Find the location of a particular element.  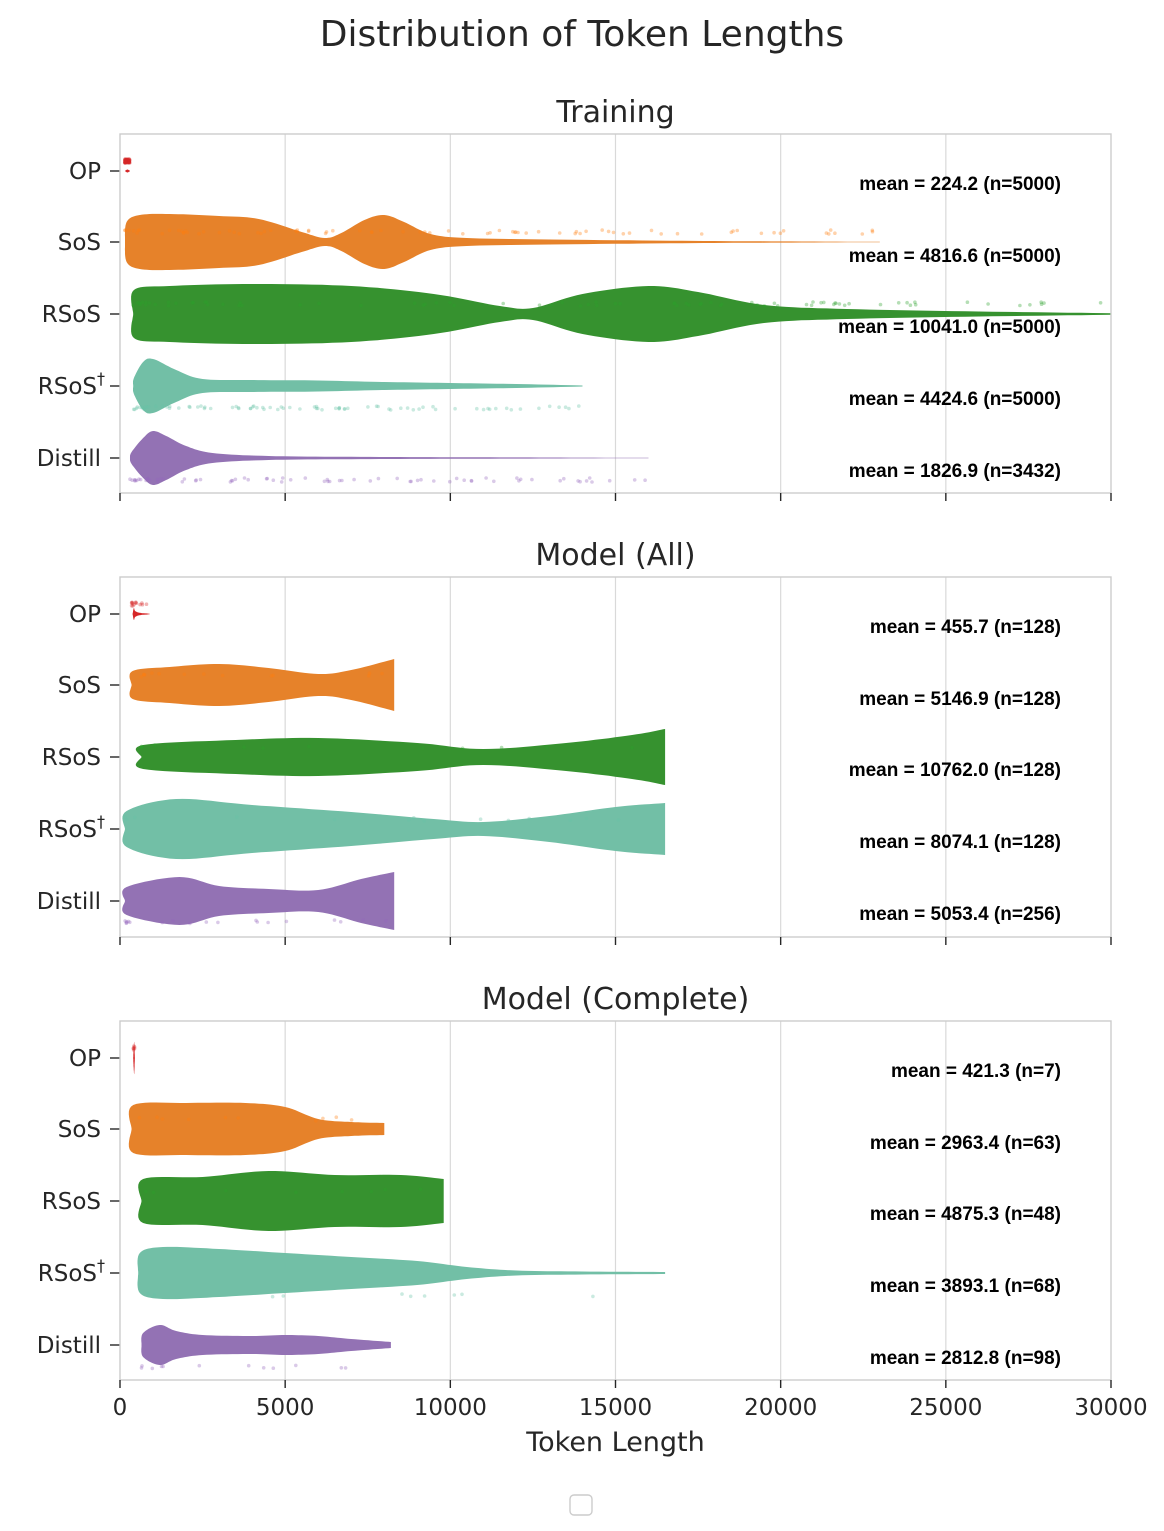

violin-sos is located at coordinates (256, 1129).